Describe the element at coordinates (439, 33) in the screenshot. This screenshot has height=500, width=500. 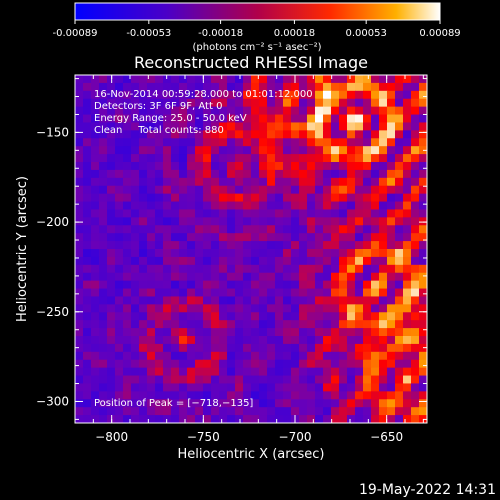
I see `colorbar-tick-label: 0.00089` at that location.